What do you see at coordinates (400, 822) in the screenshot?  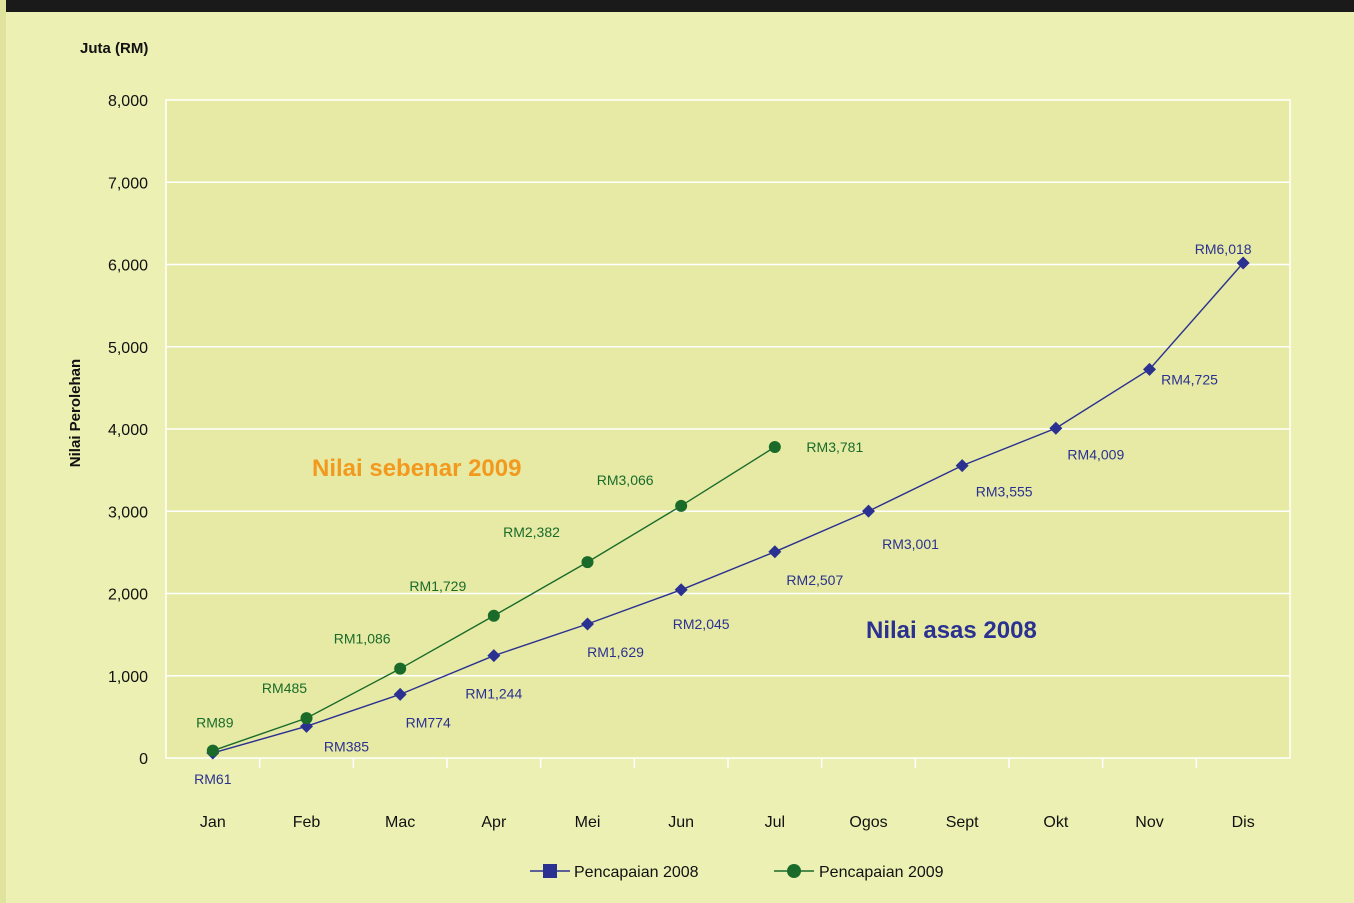 I see `x-tick-label: Mac` at bounding box center [400, 822].